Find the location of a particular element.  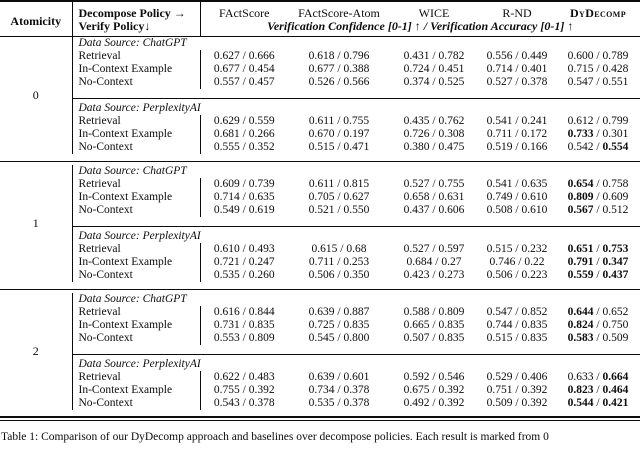

metric-cell: 0.541 / 0.241 is located at coordinates (517, 121).